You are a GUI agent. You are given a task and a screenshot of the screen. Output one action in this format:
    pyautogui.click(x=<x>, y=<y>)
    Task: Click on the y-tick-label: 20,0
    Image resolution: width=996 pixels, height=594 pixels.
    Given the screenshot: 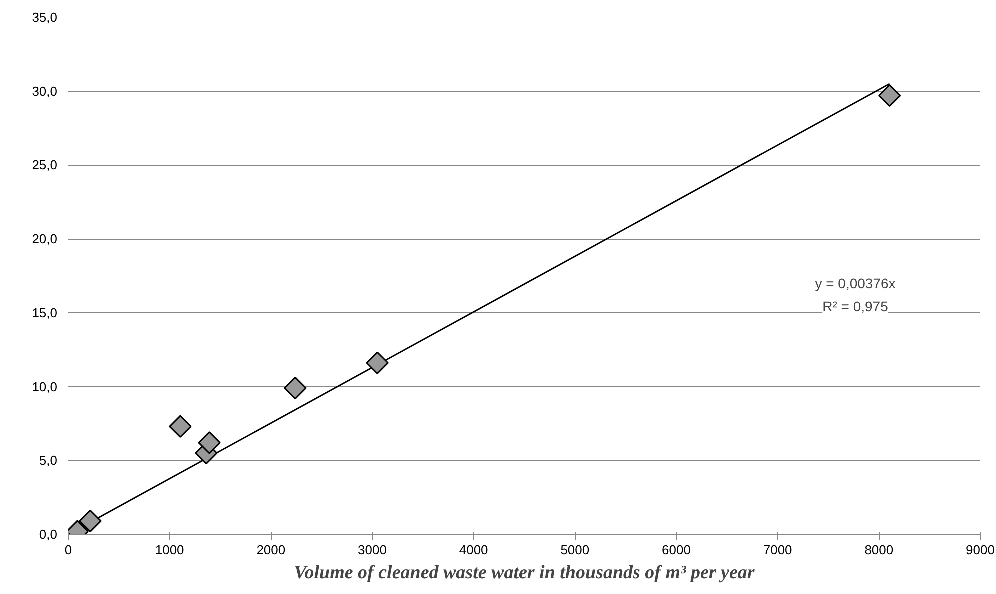 What is the action you would take?
    pyautogui.click(x=45, y=239)
    